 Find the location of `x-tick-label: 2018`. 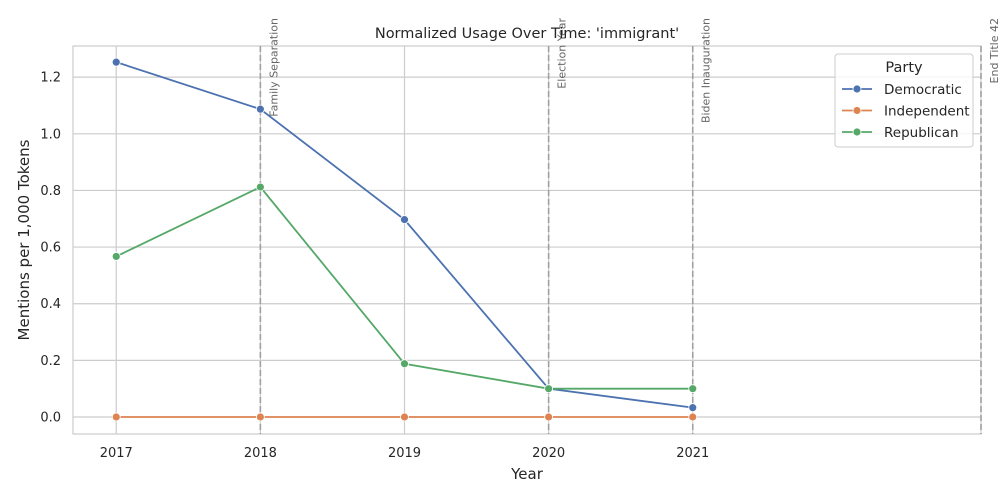

x-tick-label: 2018 is located at coordinates (260, 453).